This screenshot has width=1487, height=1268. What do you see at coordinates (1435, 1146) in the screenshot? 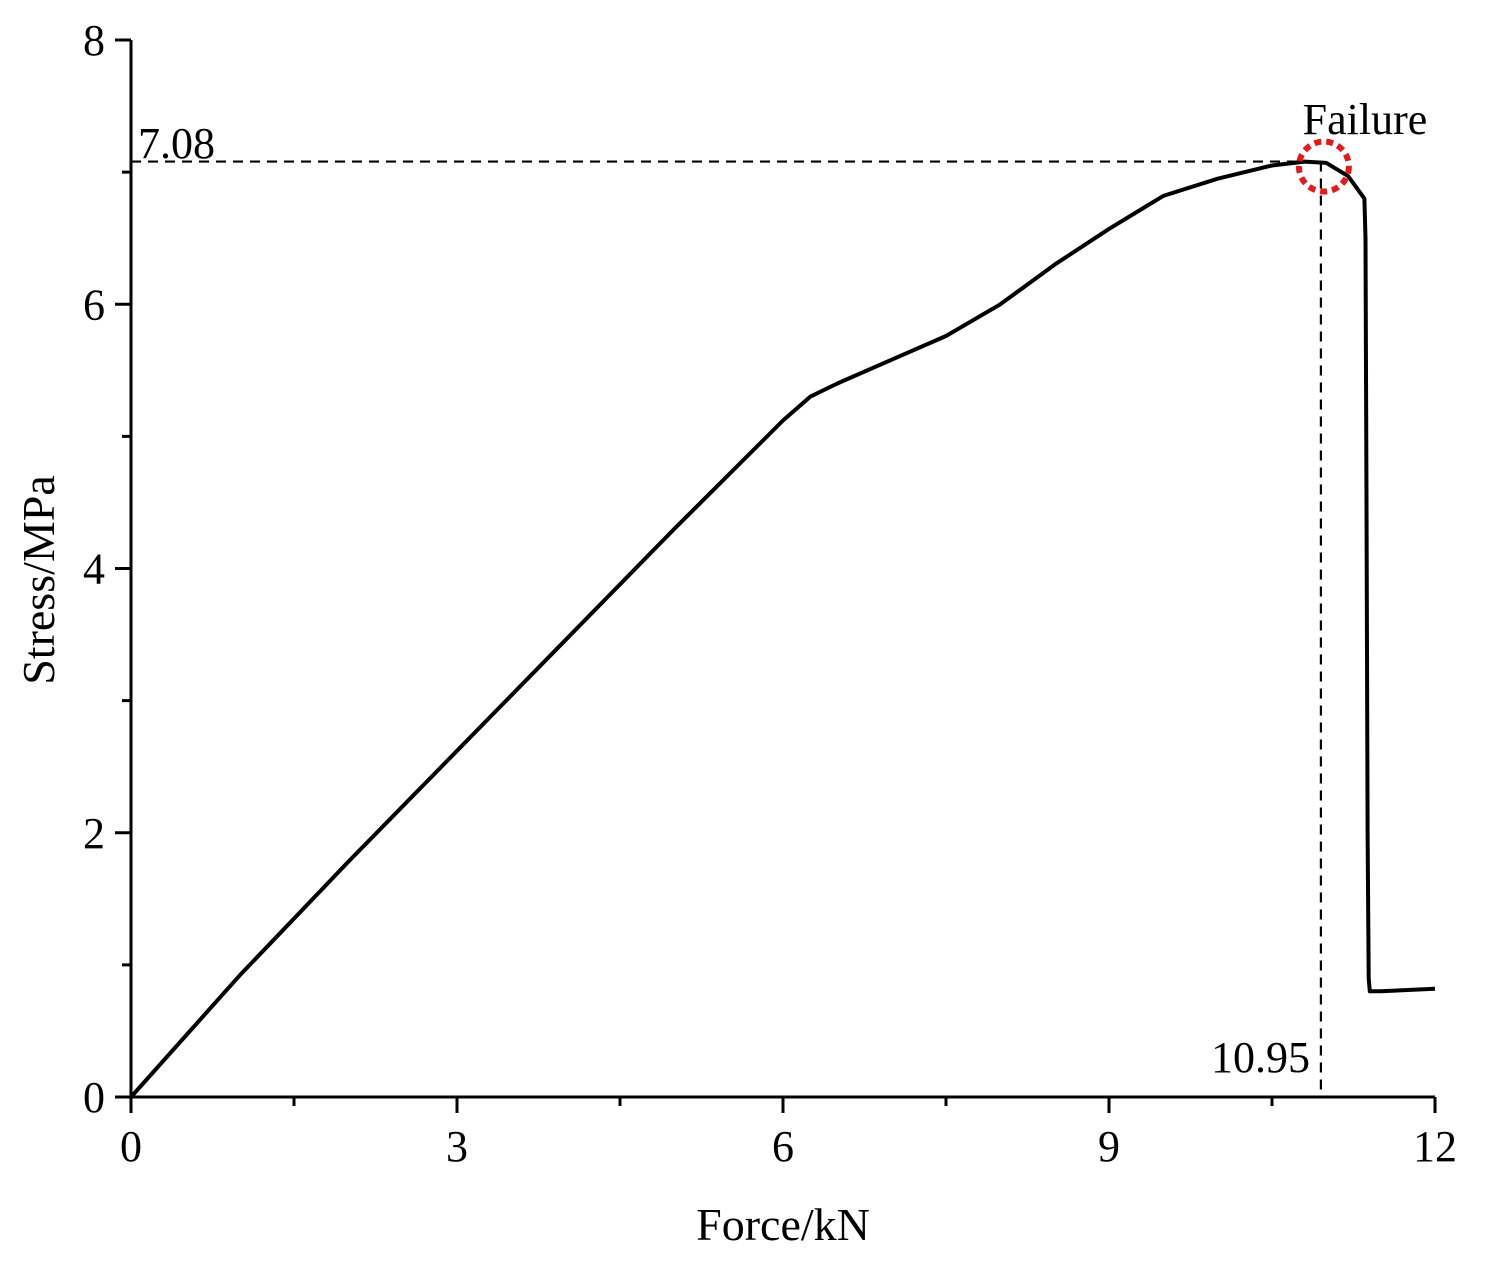
I see `x-tick-label: 12` at bounding box center [1435, 1146].